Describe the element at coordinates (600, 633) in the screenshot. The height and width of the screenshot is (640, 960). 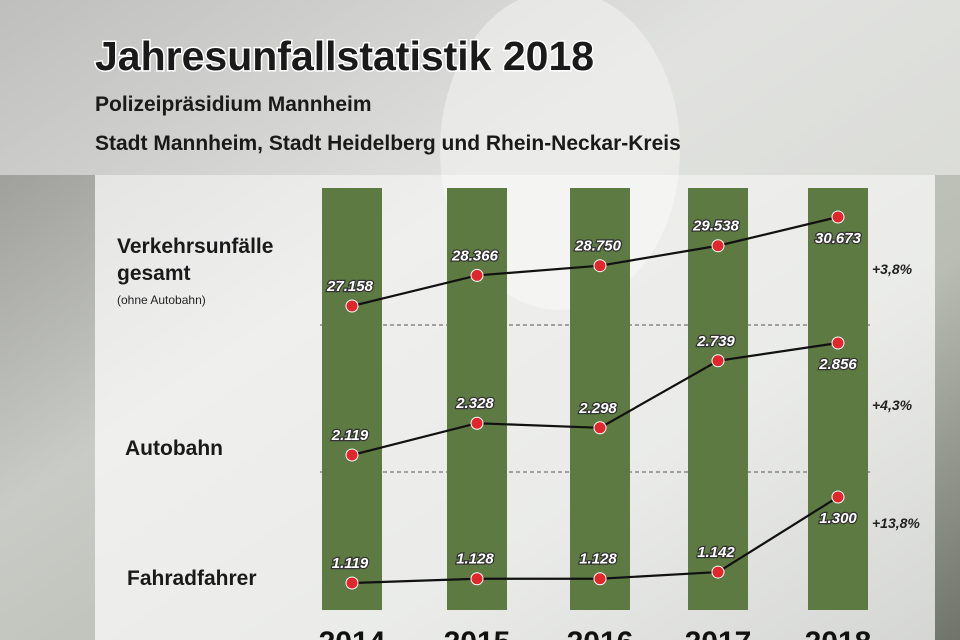
I see `year-label: 2016` at that location.